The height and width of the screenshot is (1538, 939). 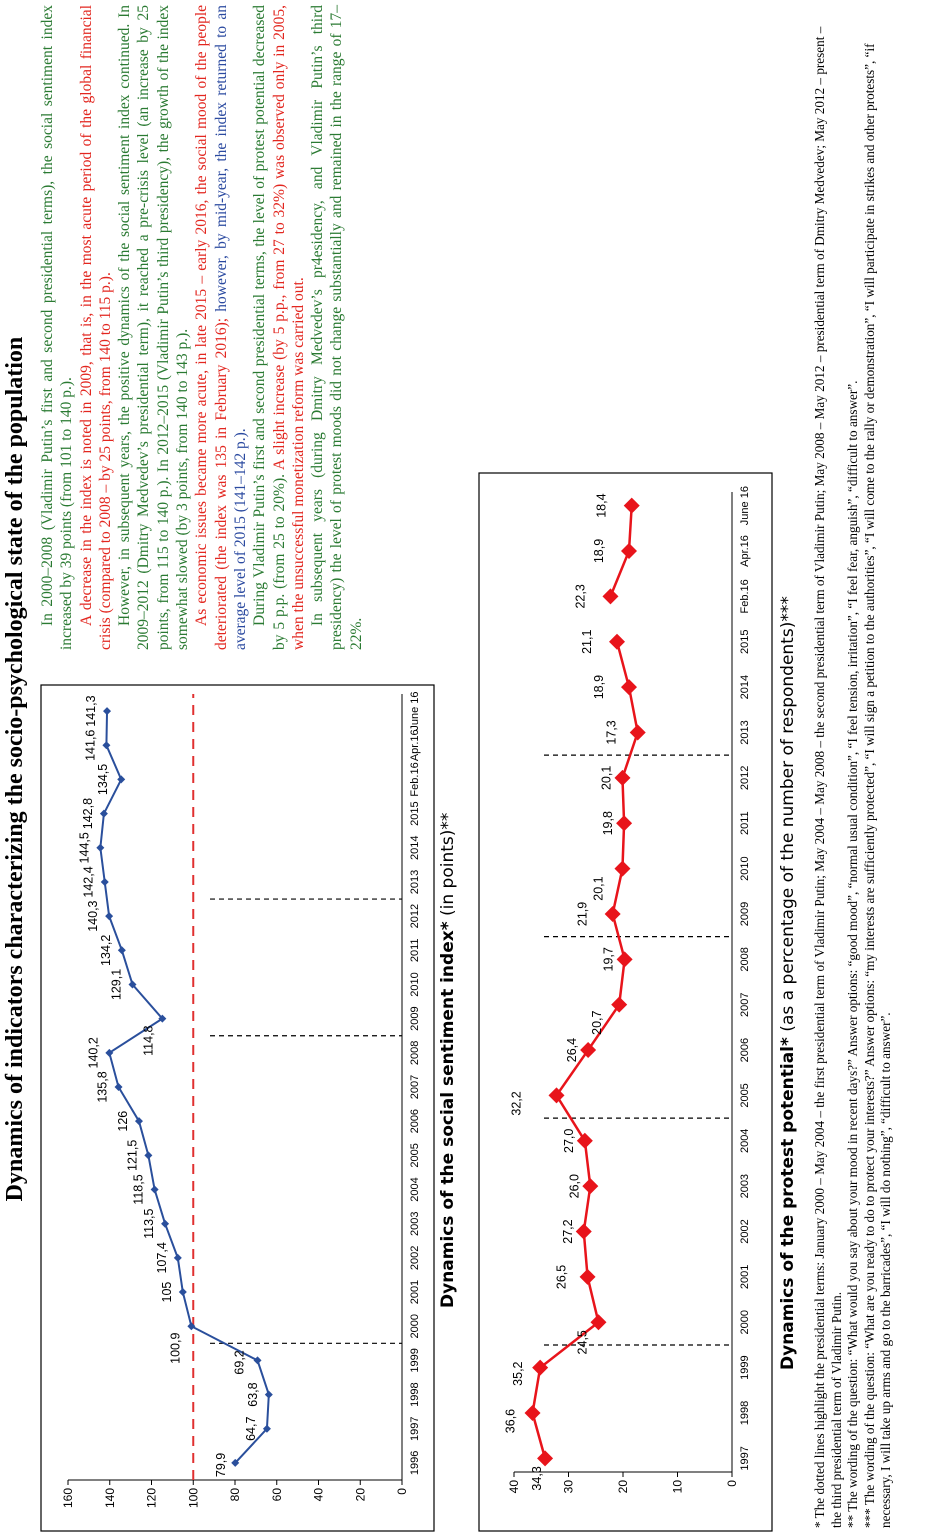 What do you see at coordinates (221, 1465) in the screenshot?
I see `data-label: 79,9` at bounding box center [221, 1465].